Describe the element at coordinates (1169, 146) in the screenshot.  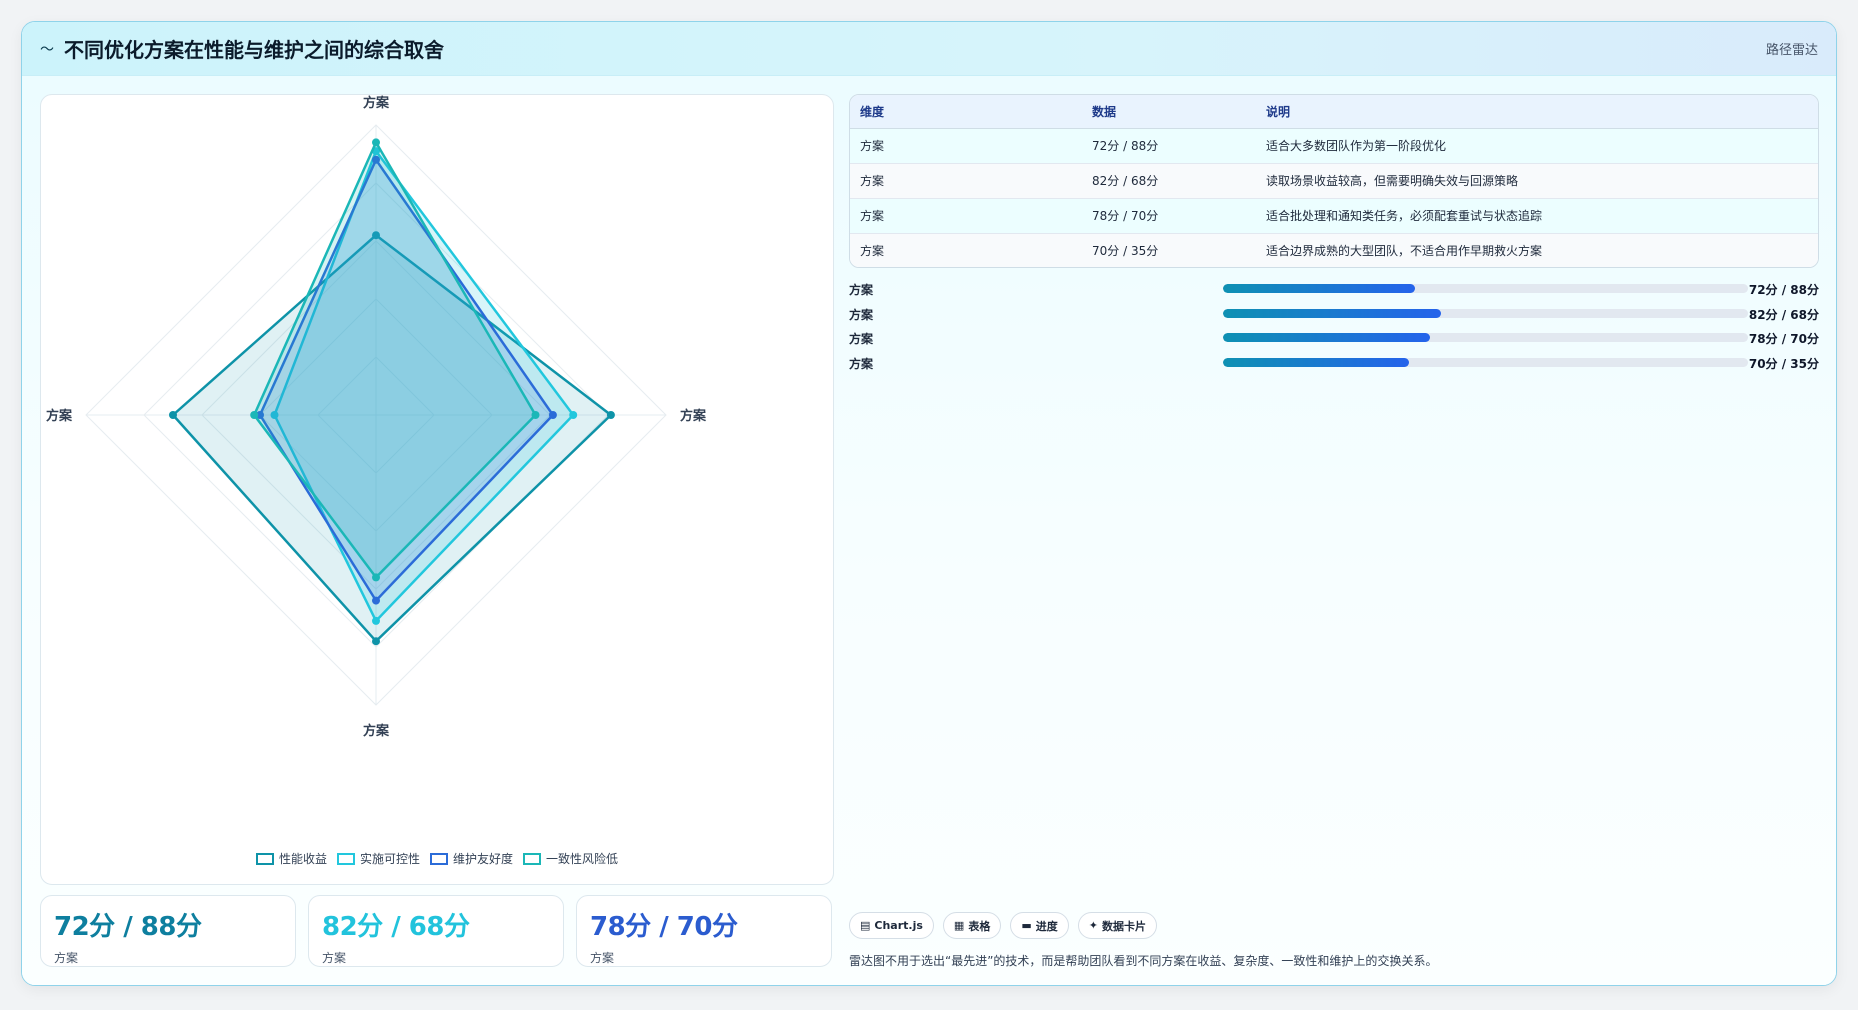
I see `table-cell: 72分 / 88分` at that location.